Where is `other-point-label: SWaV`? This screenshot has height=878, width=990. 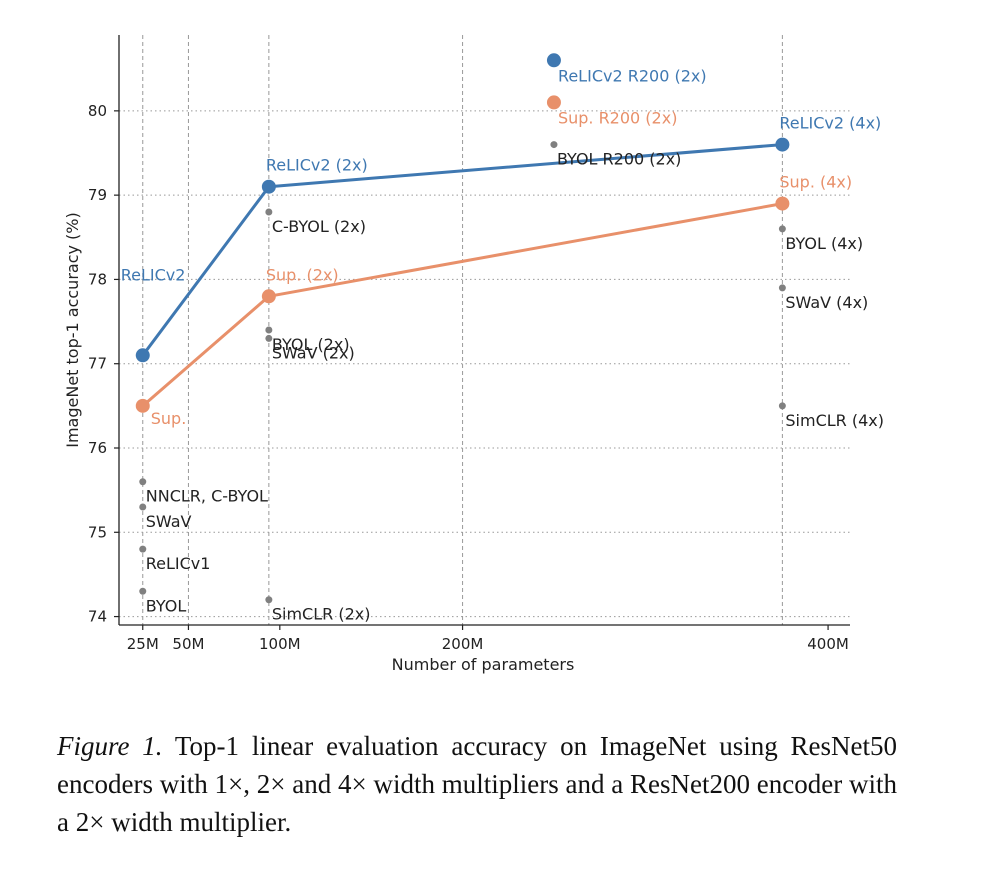
other-point-label: SWaV is located at coordinates (169, 521).